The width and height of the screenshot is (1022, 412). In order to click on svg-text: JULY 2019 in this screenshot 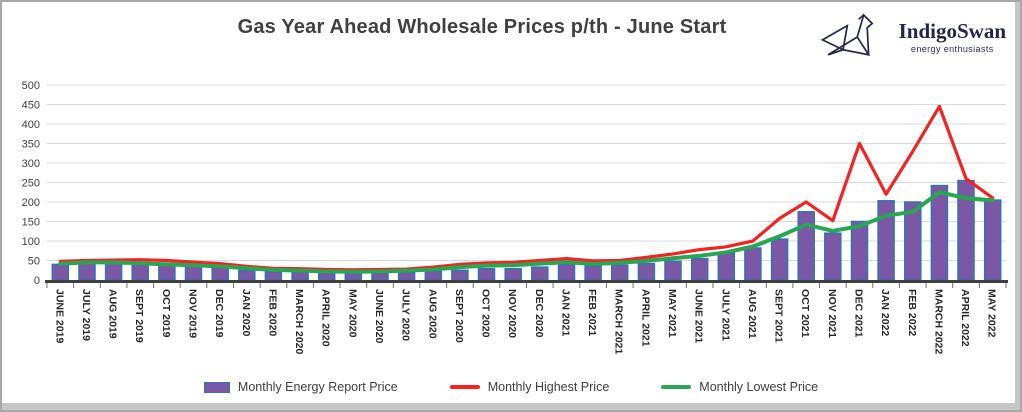, I will do `click(86, 315)`.